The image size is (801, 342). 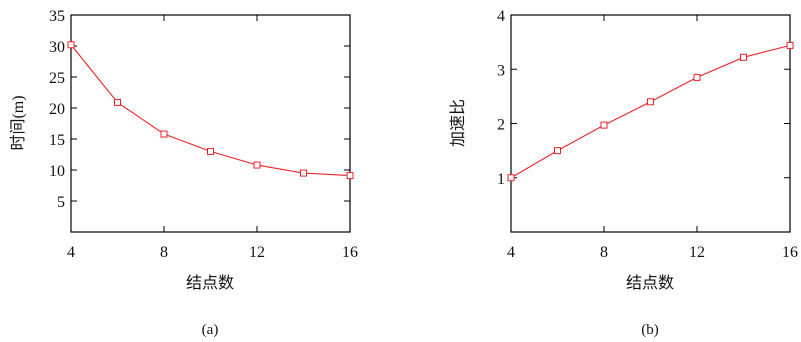 I want to click on x-tick-label-a-12: 12, so click(x=257, y=252).